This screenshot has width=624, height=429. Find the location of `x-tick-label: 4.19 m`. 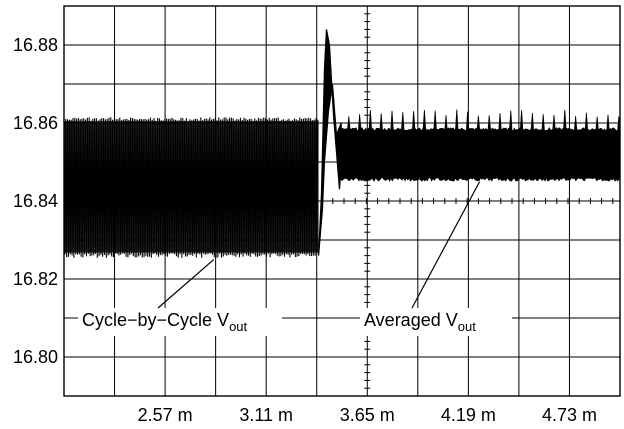

x-tick-label: 4.19 m is located at coordinates (468, 415).